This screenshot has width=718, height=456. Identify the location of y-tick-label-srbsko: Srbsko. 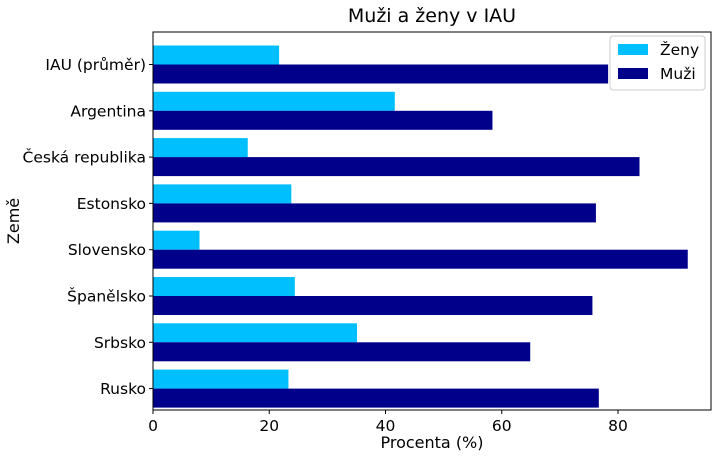
(120, 343).